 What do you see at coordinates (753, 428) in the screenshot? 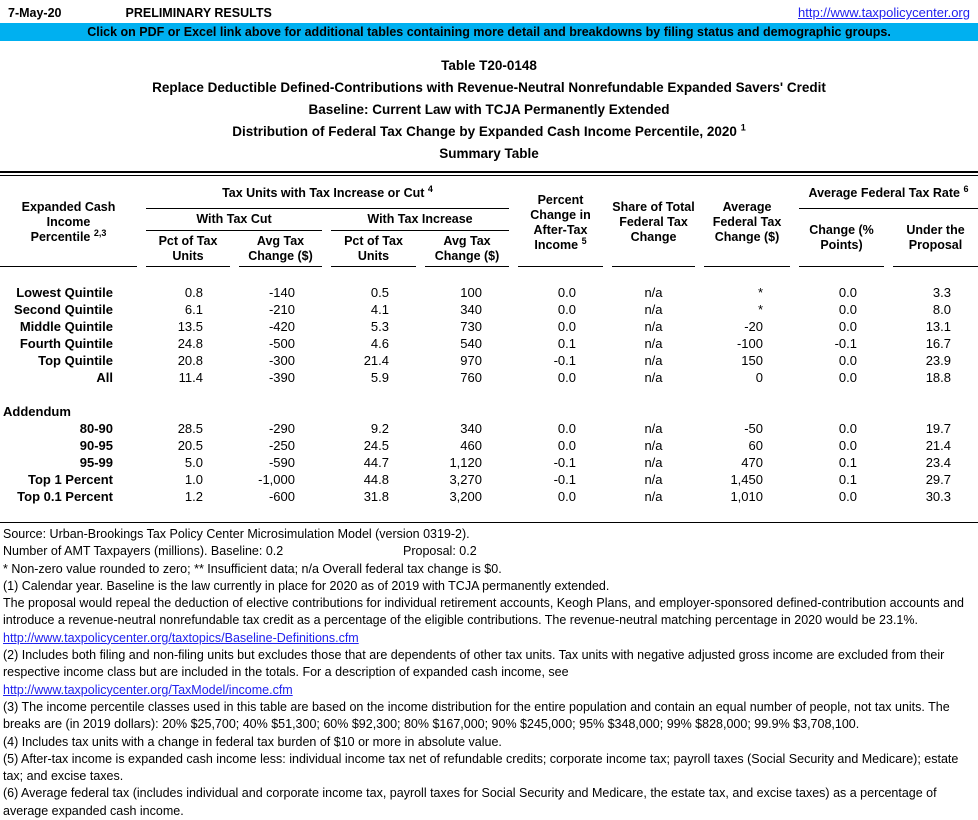
I see `value-cell: -50` at bounding box center [753, 428].